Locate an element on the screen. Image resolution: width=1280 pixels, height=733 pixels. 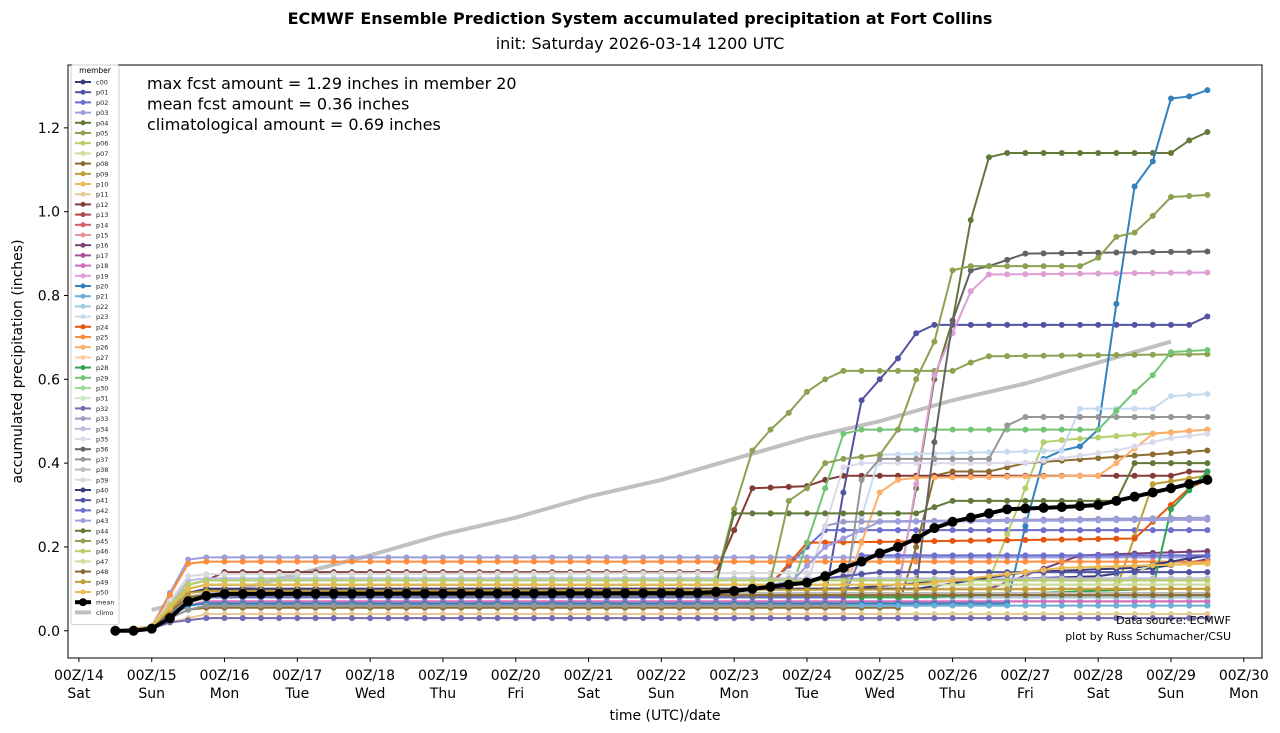
data-point-p12 is located at coordinates (752, 488).